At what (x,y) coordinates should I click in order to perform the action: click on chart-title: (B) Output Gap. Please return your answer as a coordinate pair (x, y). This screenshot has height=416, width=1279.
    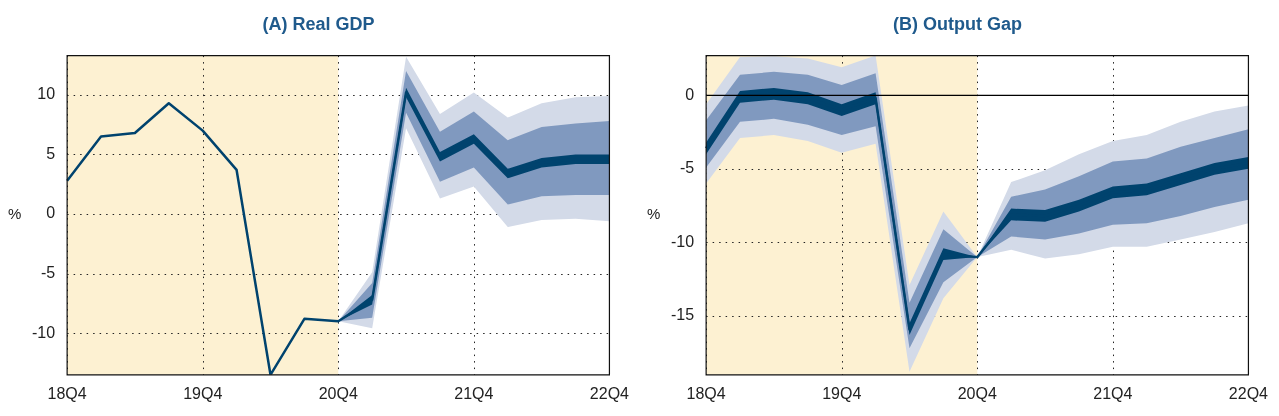
    Looking at the image, I should click on (957, 23).